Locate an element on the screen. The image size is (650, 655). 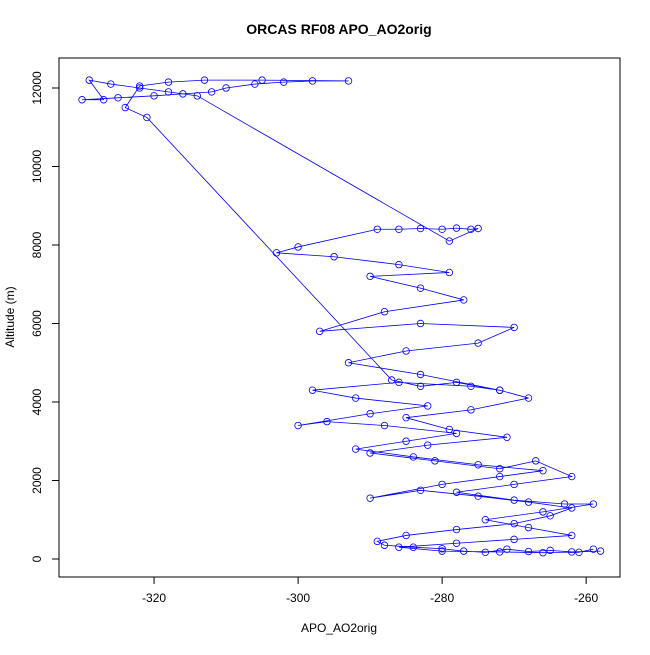
y-tick-label: 10000 is located at coordinates (37, 166).